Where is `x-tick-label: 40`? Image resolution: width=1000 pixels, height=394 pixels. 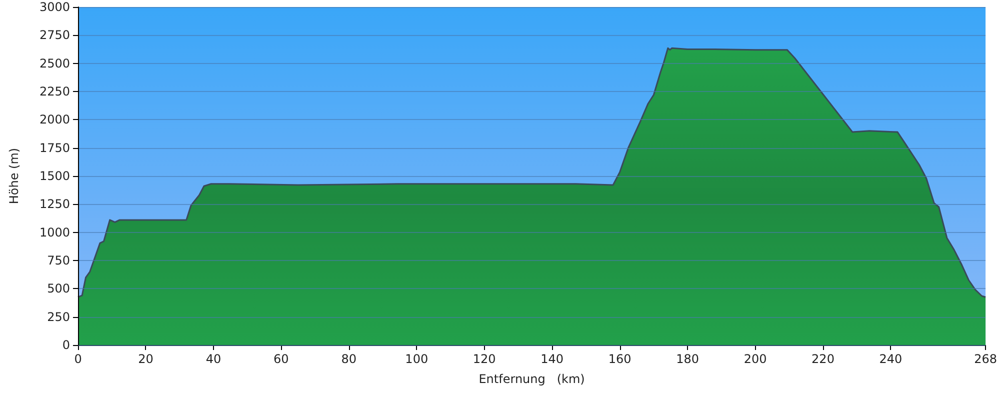 x-tick-label: 40 is located at coordinates (214, 359).